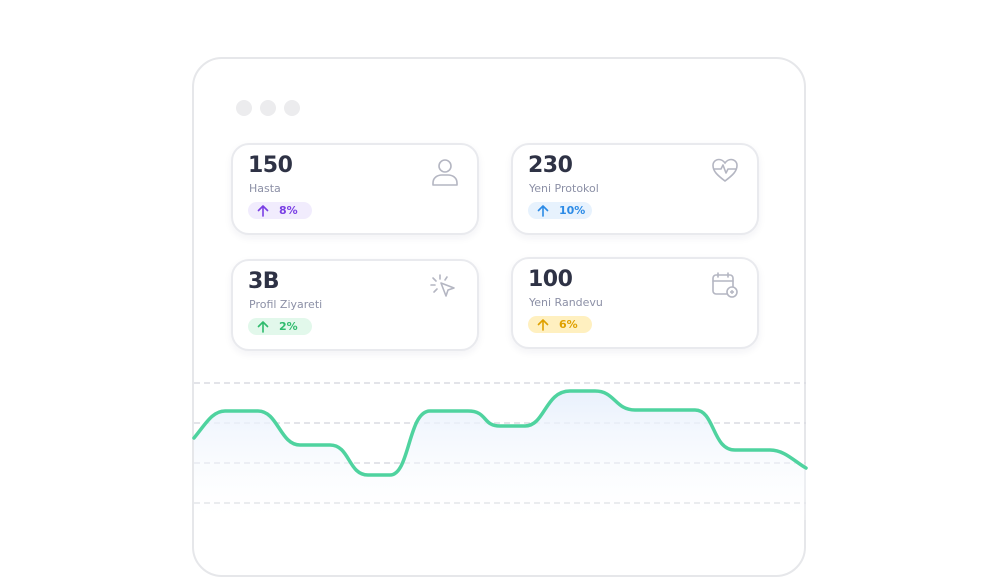  I want to click on stat-card: 230 Yeni Protokol 10%, so click(635, 189).